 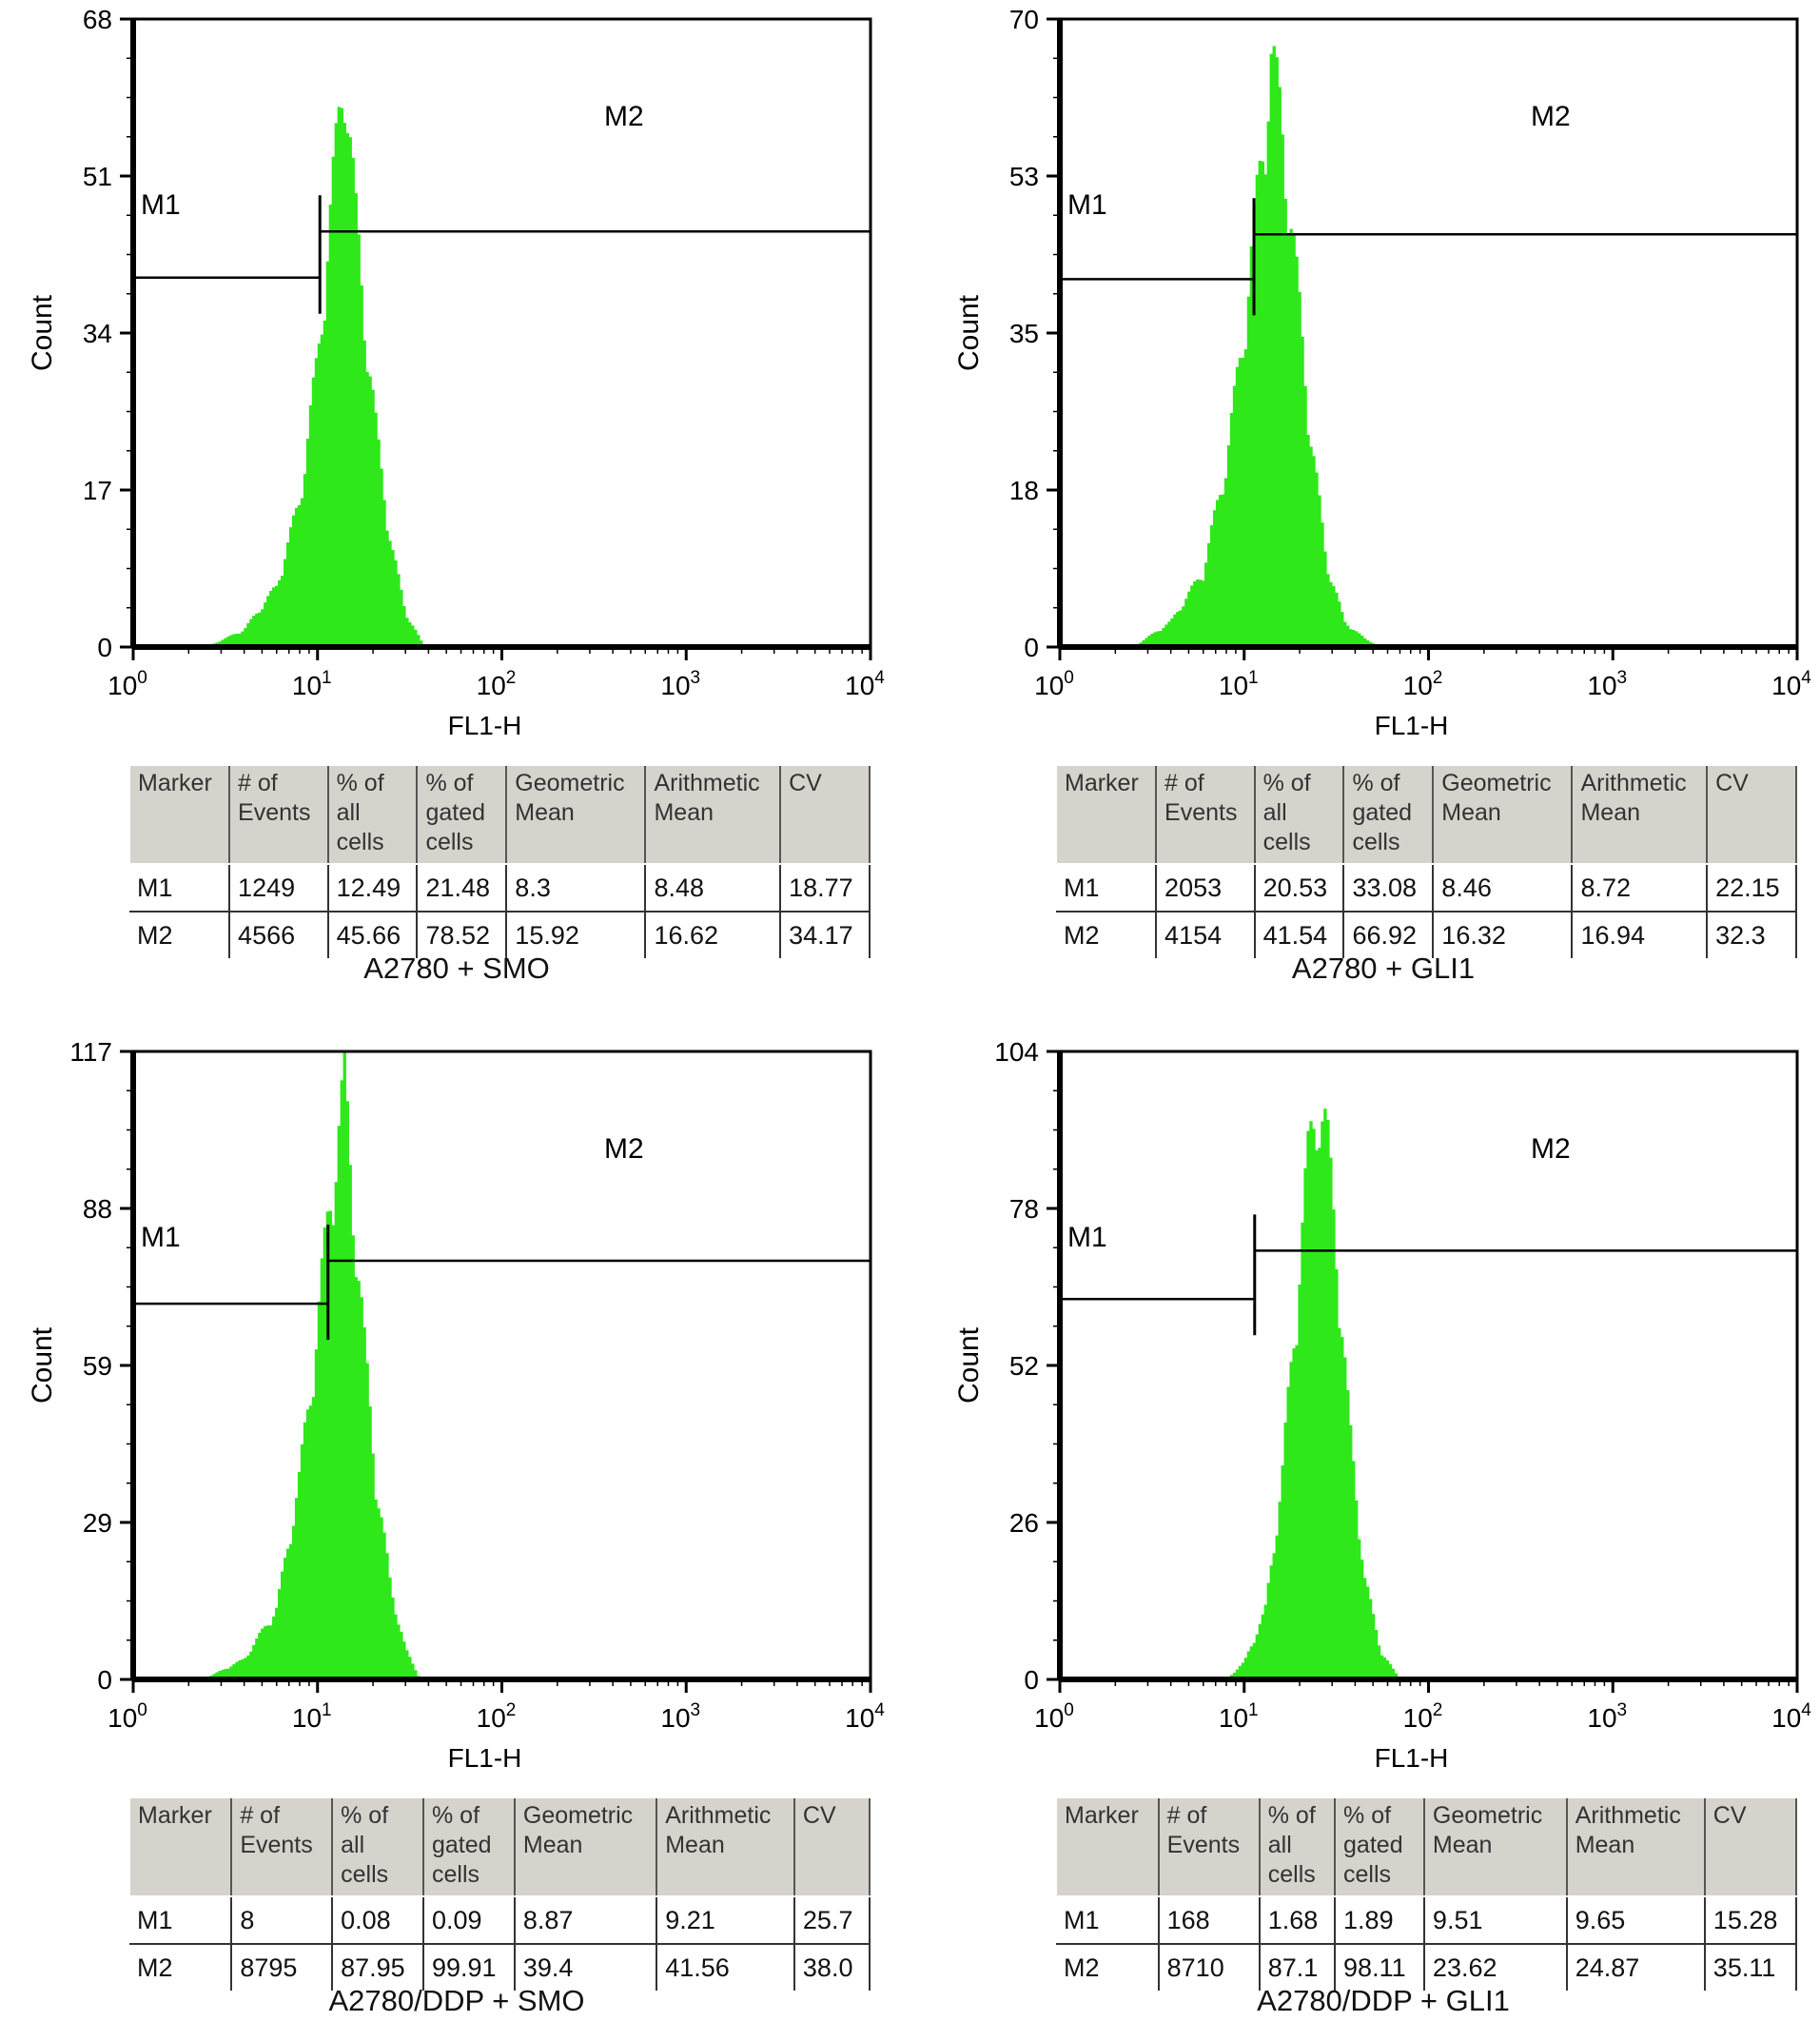 What do you see at coordinates (1206, 815) in the screenshot?
I see `table-header-cell: # of Events` at bounding box center [1206, 815].